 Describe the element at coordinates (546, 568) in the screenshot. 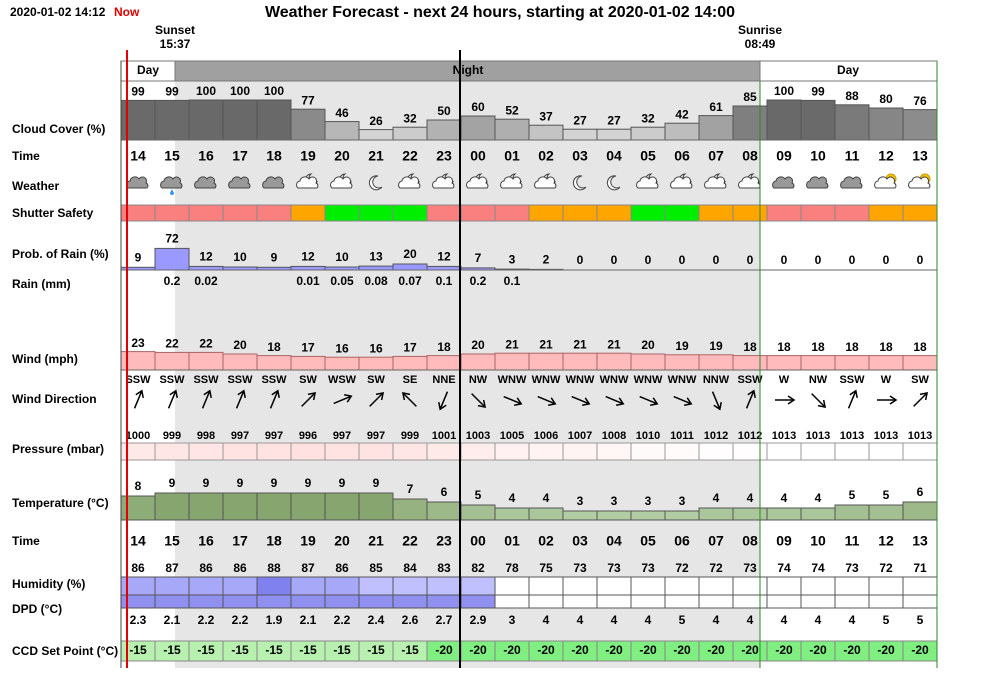

I see `humidity-value: 75` at that location.